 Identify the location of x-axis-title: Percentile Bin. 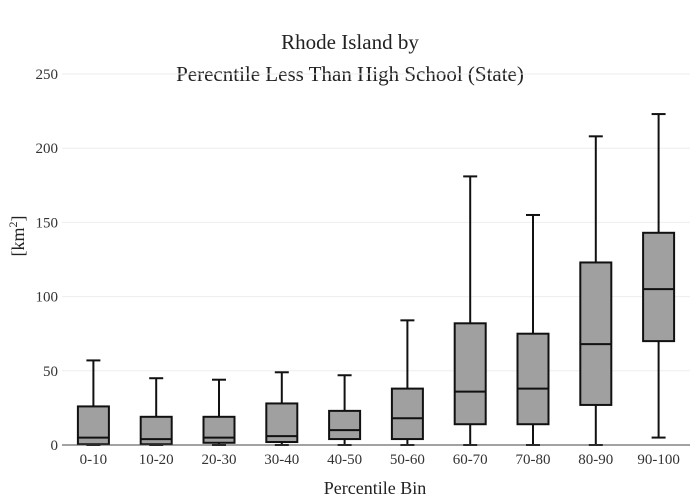
(375, 488).